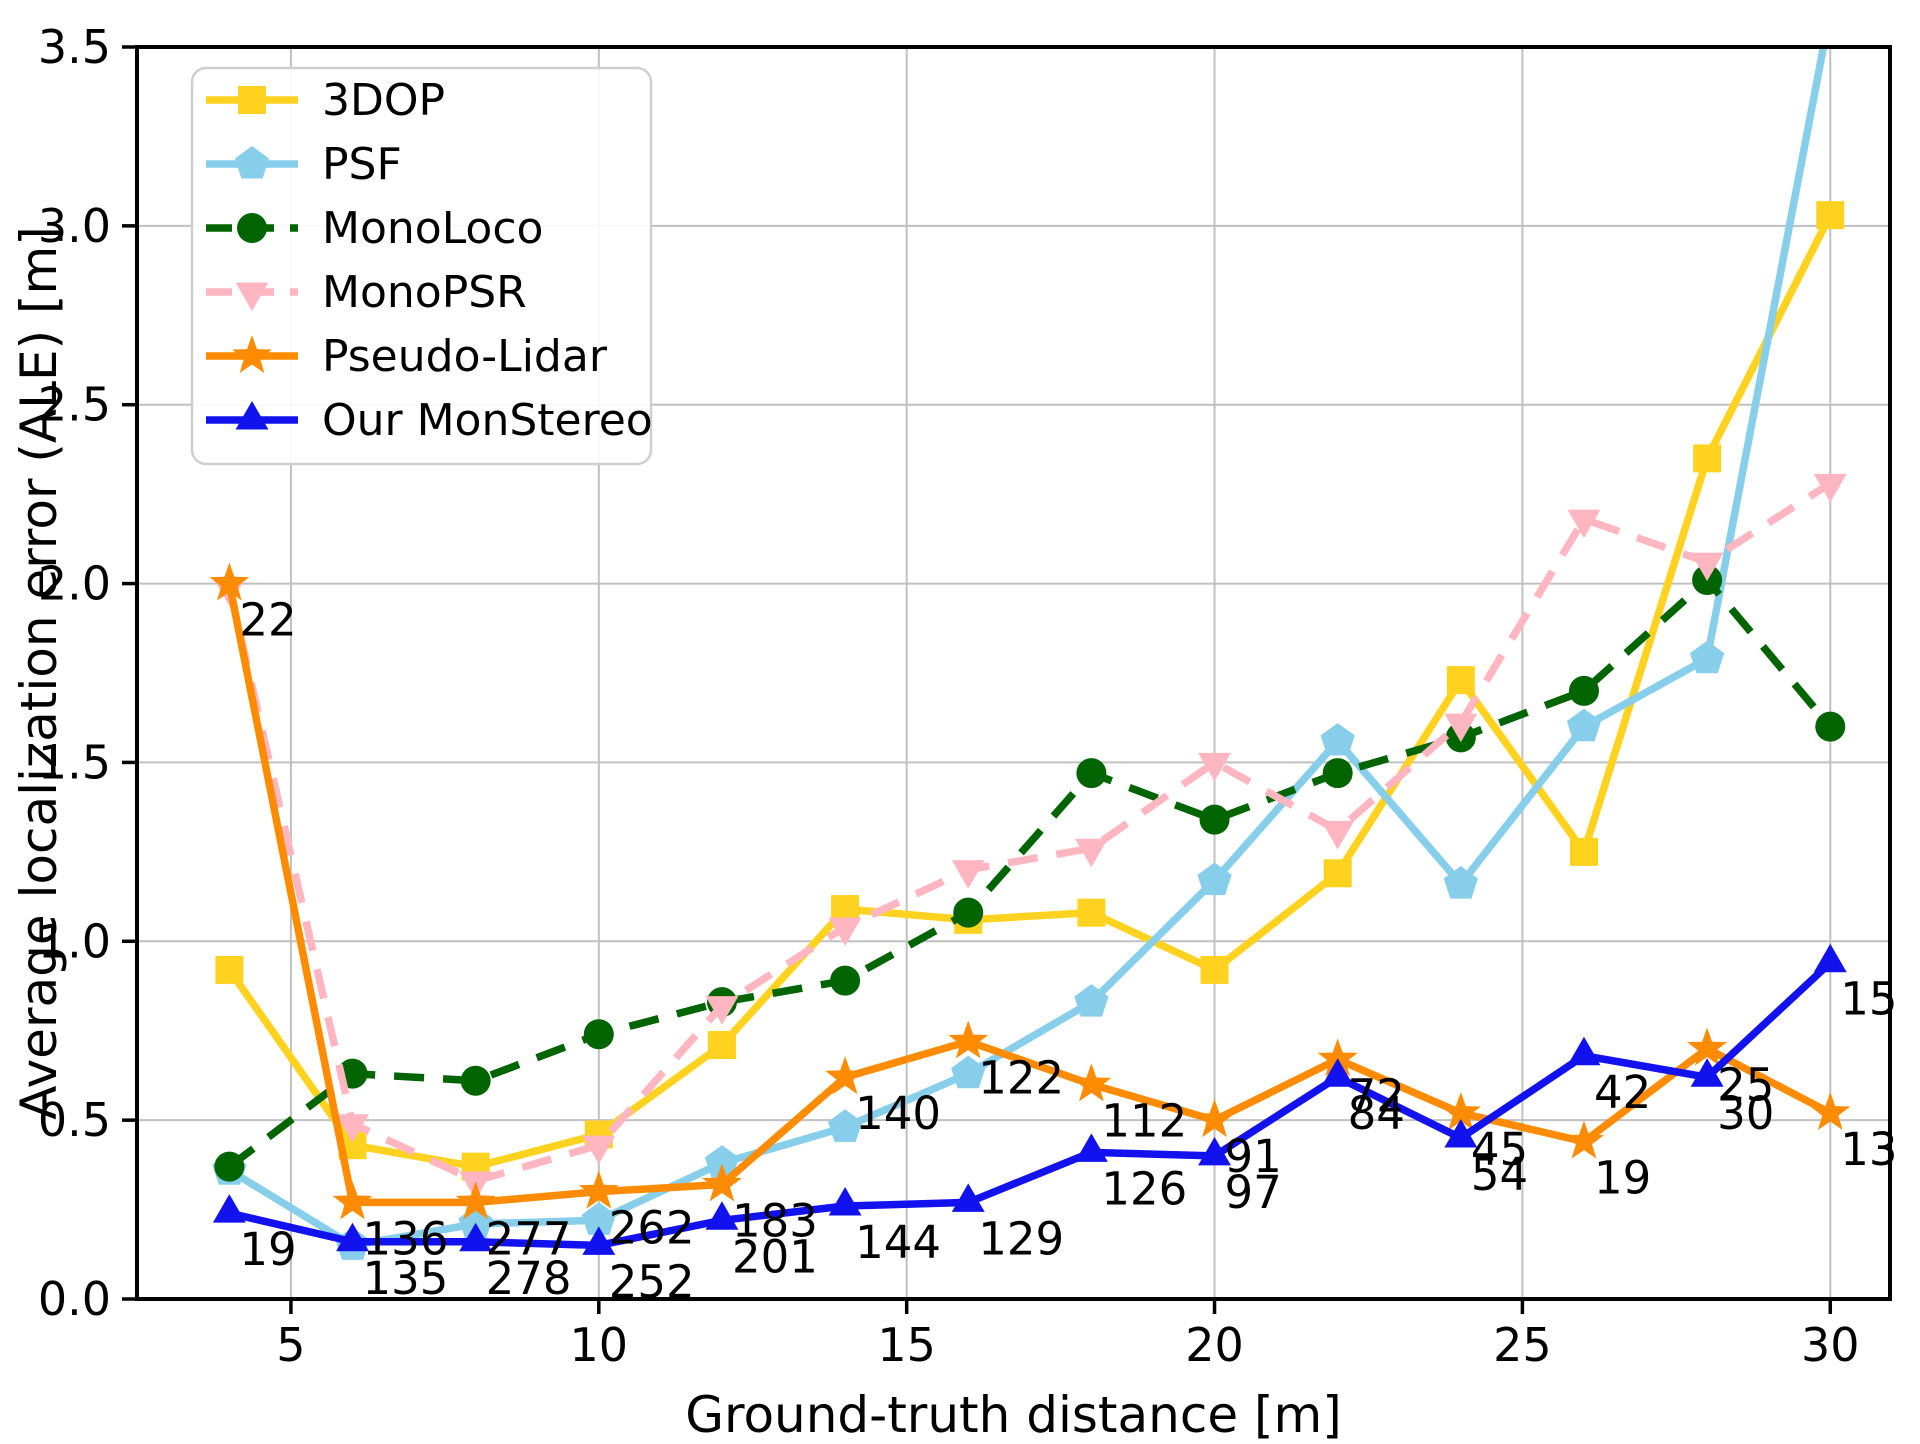  Describe the element at coordinates (1745, 1085) in the screenshot. I see `count-annotation: 25` at that location.